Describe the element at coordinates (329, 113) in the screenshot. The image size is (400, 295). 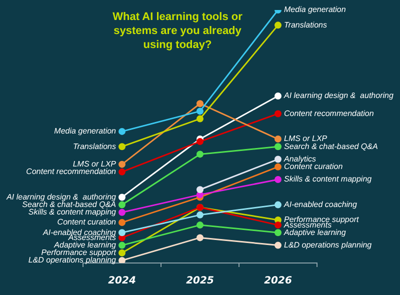
I see `series-label: Content recommendation` at that location.